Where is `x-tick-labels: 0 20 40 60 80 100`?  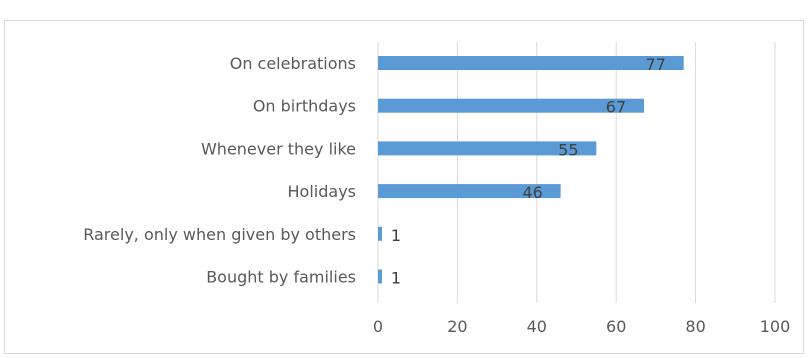 x-tick-labels: 0 20 40 60 80 100 is located at coordinates (581, 326).